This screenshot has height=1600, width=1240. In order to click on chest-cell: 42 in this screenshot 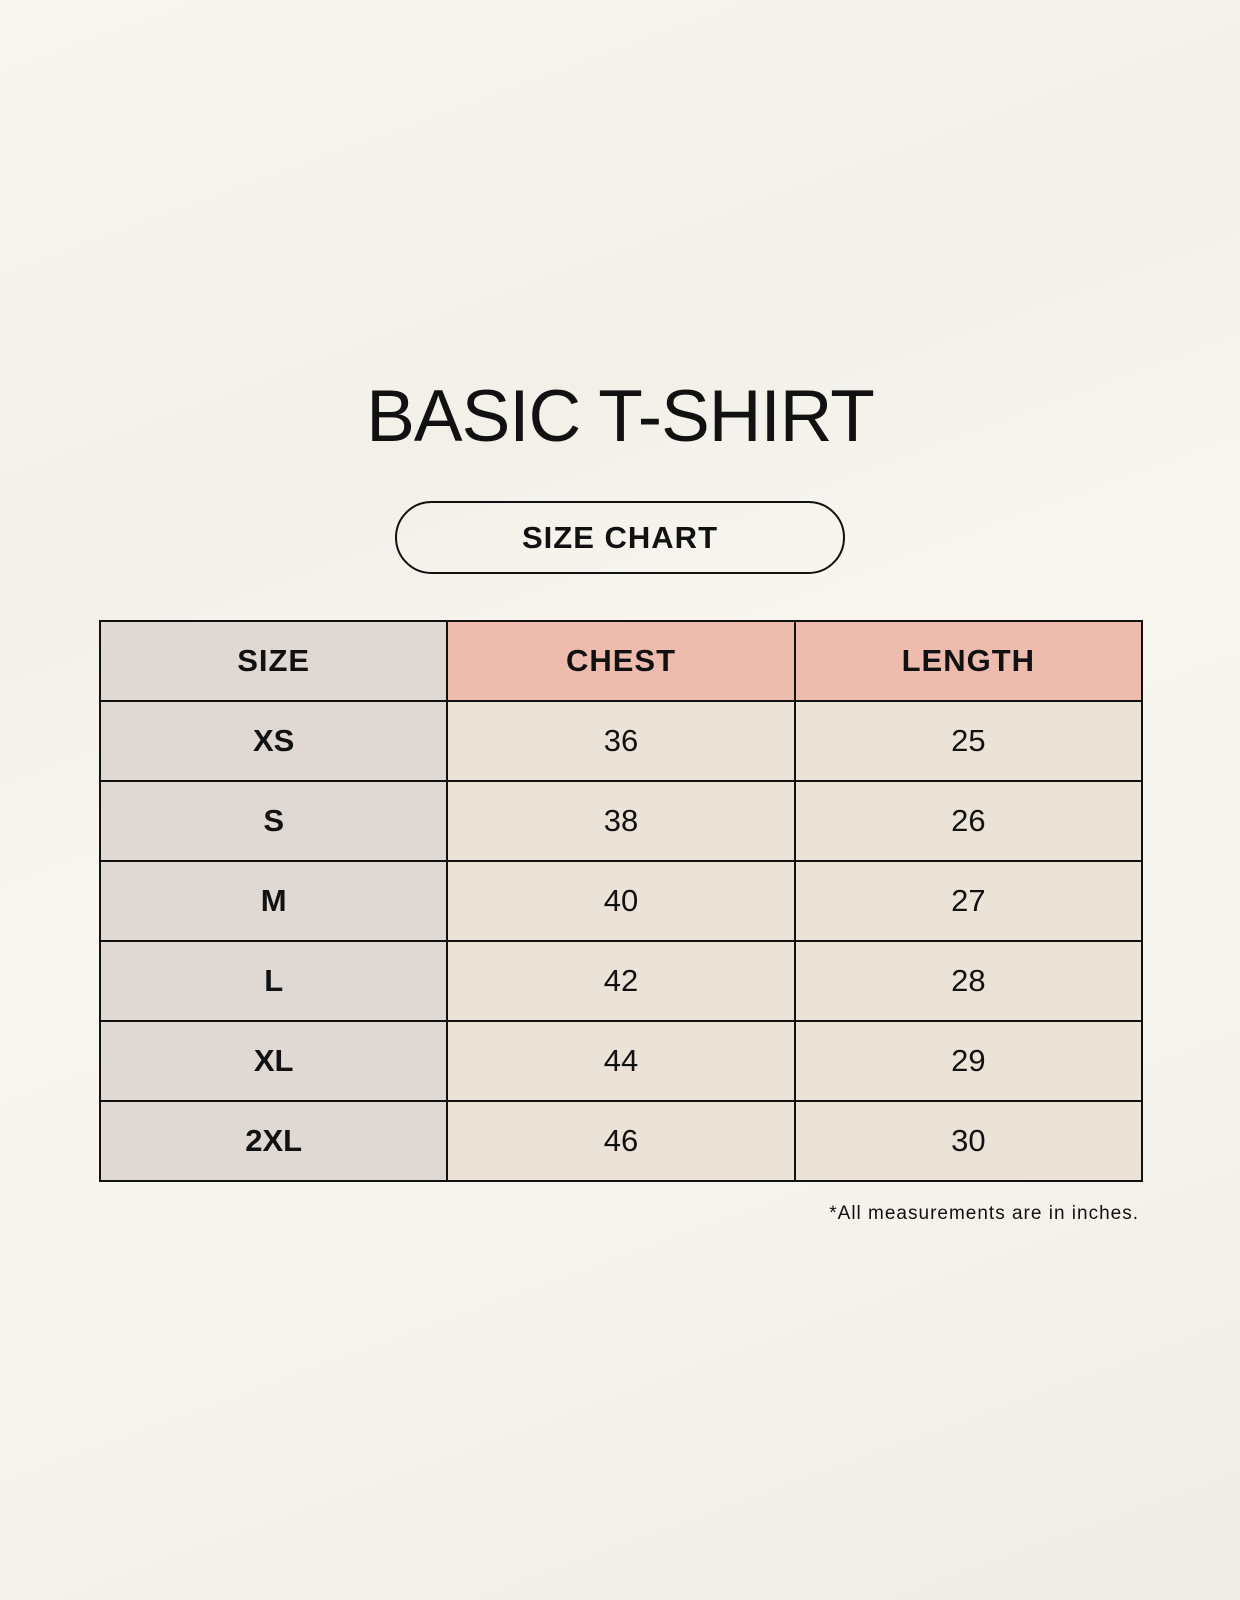, I will do `click(621, 981)`.